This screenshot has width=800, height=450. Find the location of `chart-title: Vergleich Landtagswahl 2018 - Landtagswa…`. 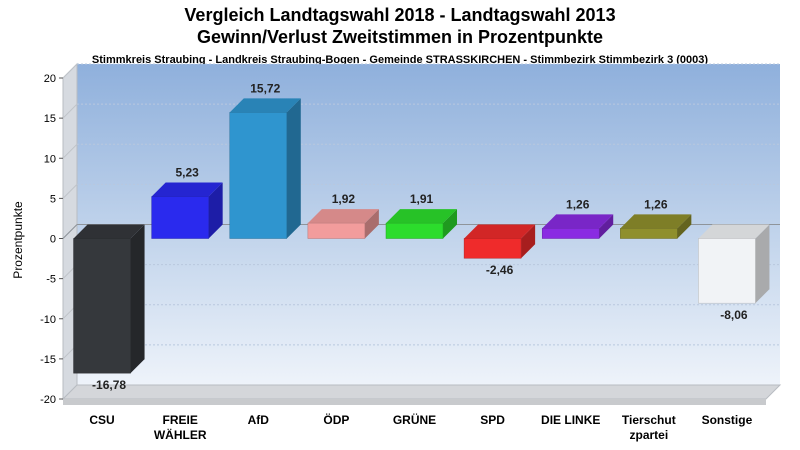

chart-title: Vergleich Landtagswahl 2018 - Landtagswa… is located at coordinates (400, 26).